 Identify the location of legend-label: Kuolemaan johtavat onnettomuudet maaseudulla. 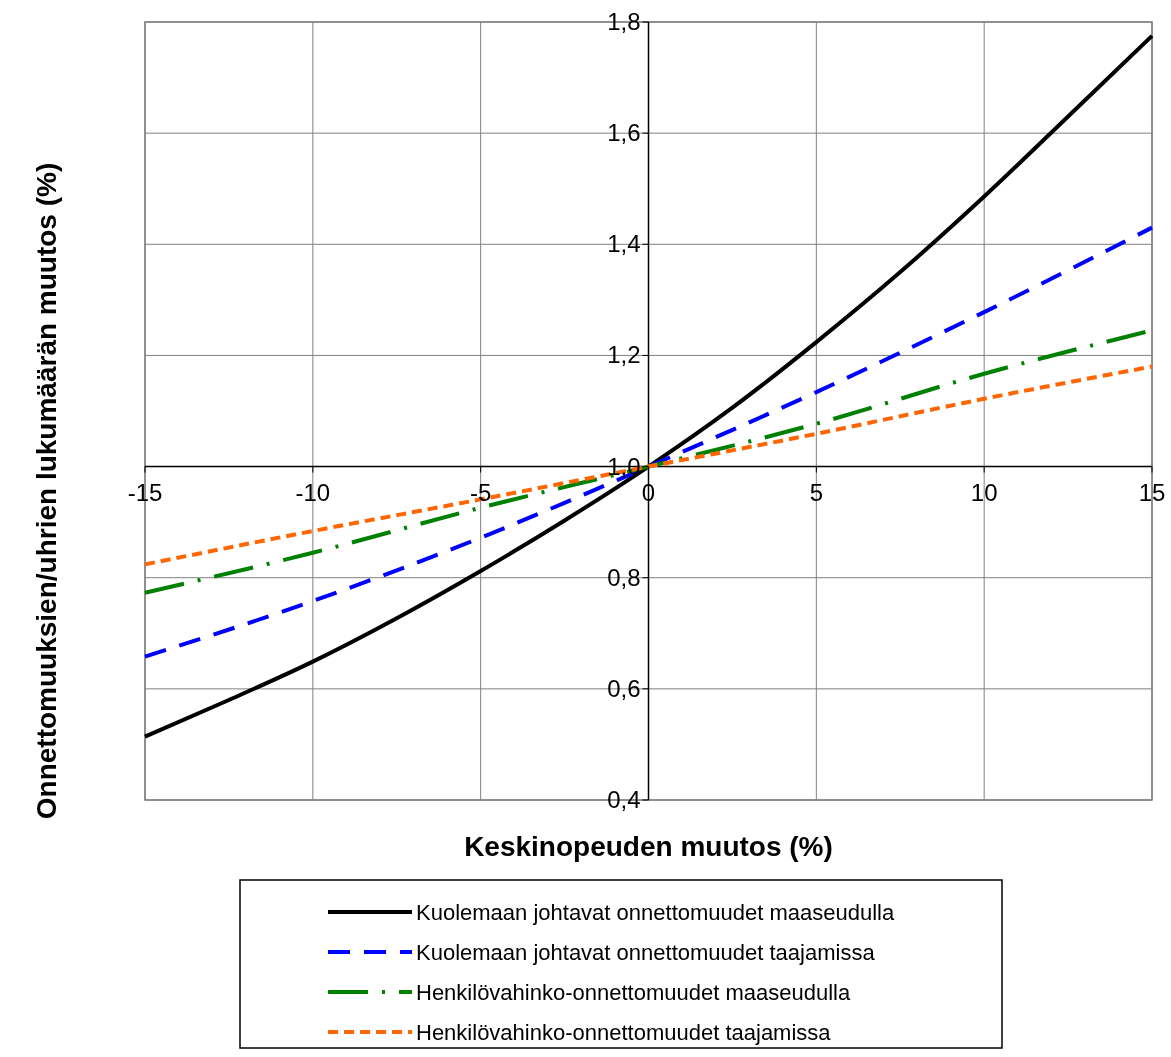
(655, 912).